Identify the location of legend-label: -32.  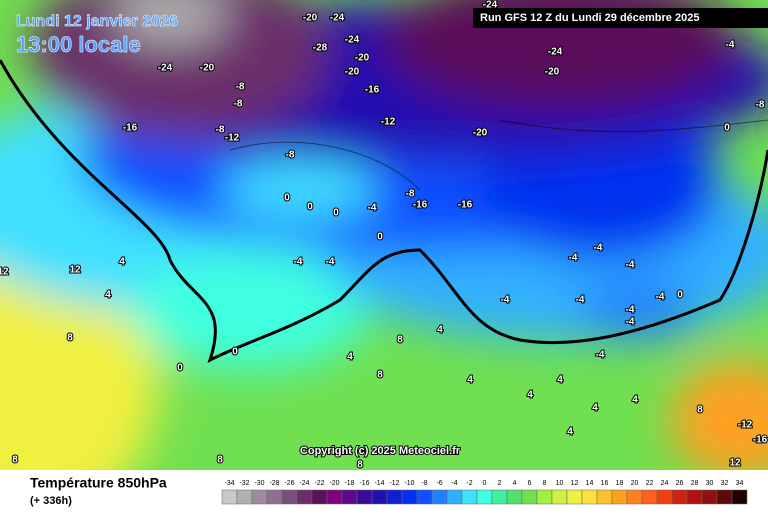
(244, 483).